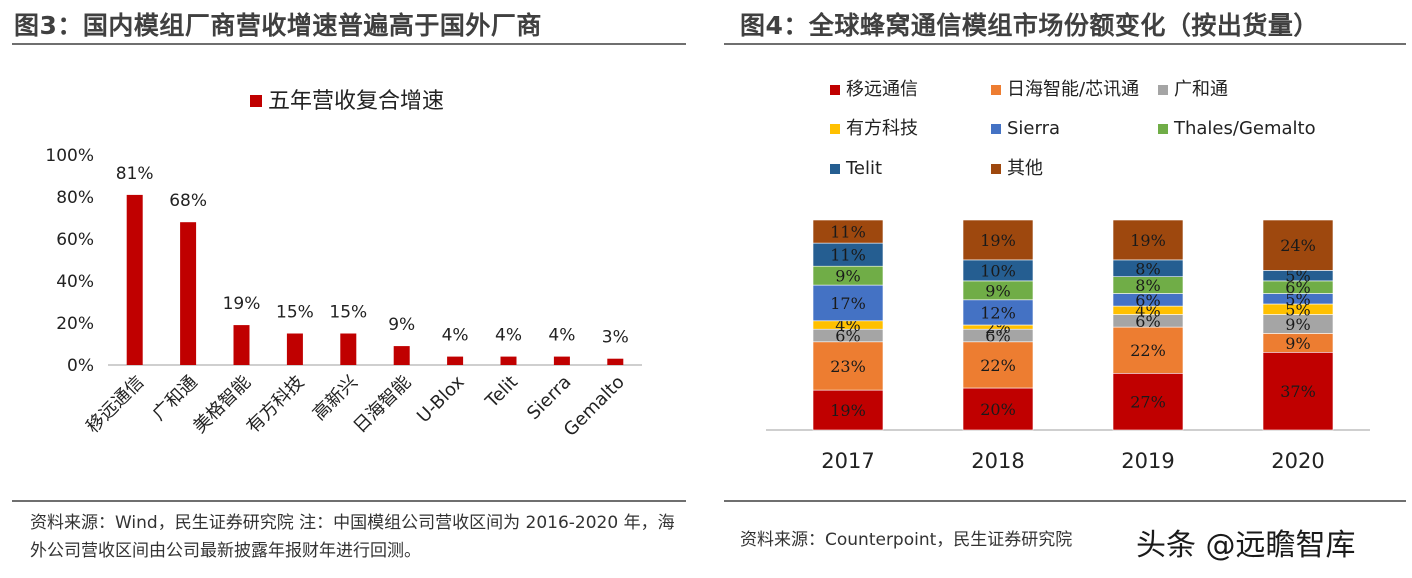  What do you see at coordinates (75, 324) in the screenshot?
I see `y-tick-label: 20%` at bounding box center [75, 324].